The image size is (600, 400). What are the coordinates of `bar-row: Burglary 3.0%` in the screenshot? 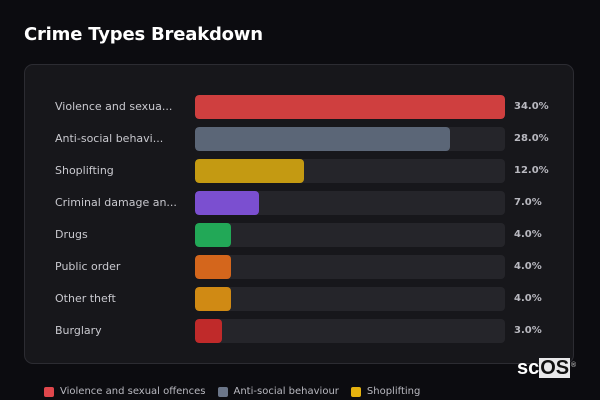 It's located at (299, 331).